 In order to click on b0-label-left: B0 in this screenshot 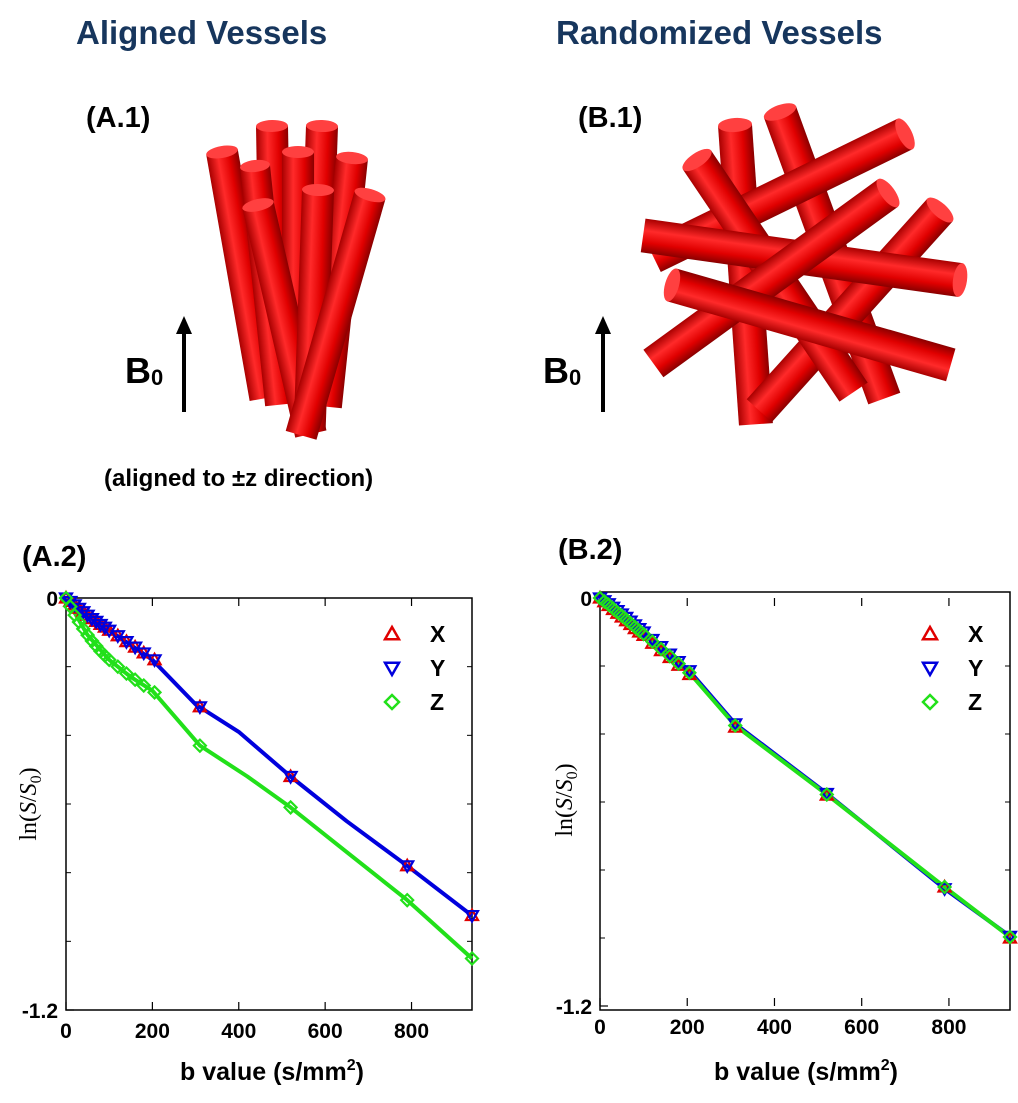, I will do `click(144, 370)`.